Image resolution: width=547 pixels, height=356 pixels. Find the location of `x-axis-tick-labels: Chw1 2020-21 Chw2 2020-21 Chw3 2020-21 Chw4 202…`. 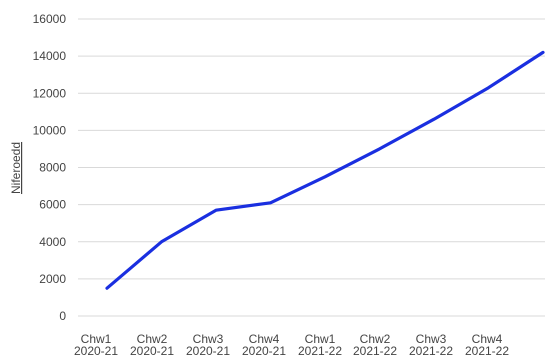

x-axis-tick-labels: Chw1 2020-21 Chw2 2020-21 Chw3 2020-21 Chw4 202… is located at coordinates (291, 344).